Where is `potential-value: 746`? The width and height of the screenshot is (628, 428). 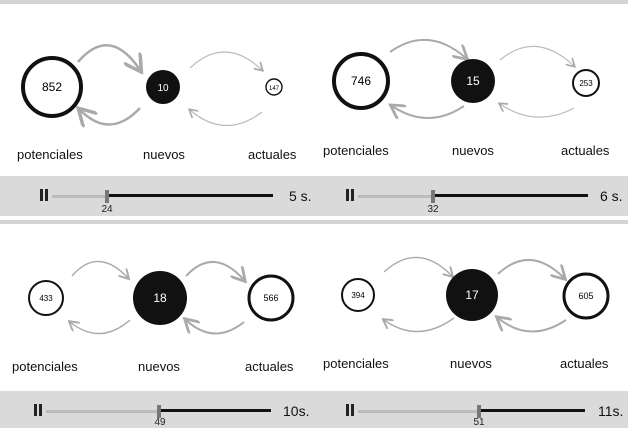 potential-value: 746 is located at coordinates (361, 81).